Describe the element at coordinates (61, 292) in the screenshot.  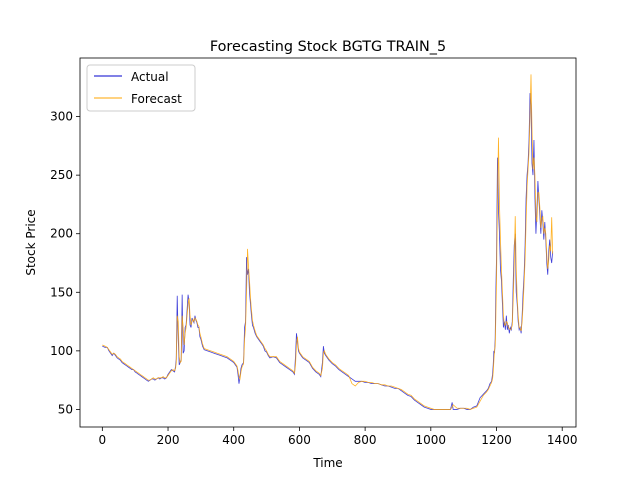
I see `y-tick-label: 150` at that location.